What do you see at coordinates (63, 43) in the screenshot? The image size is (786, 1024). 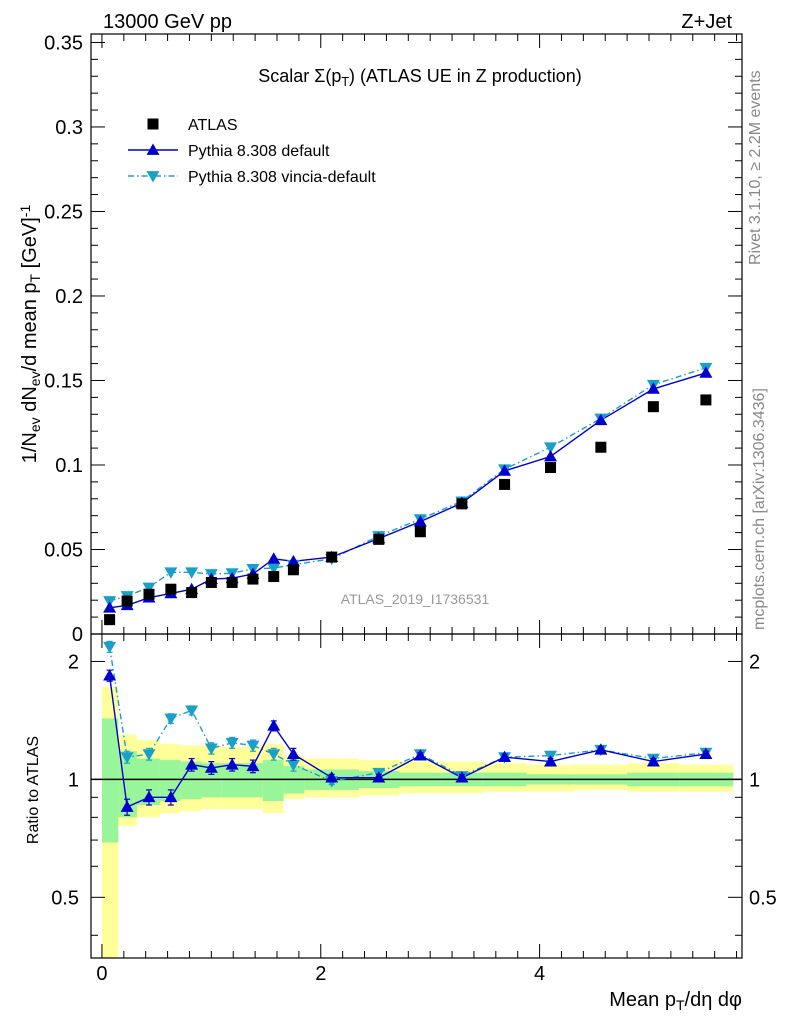 I see `main-ytick-label-7: 0.35` at bounding box center [63, 43].